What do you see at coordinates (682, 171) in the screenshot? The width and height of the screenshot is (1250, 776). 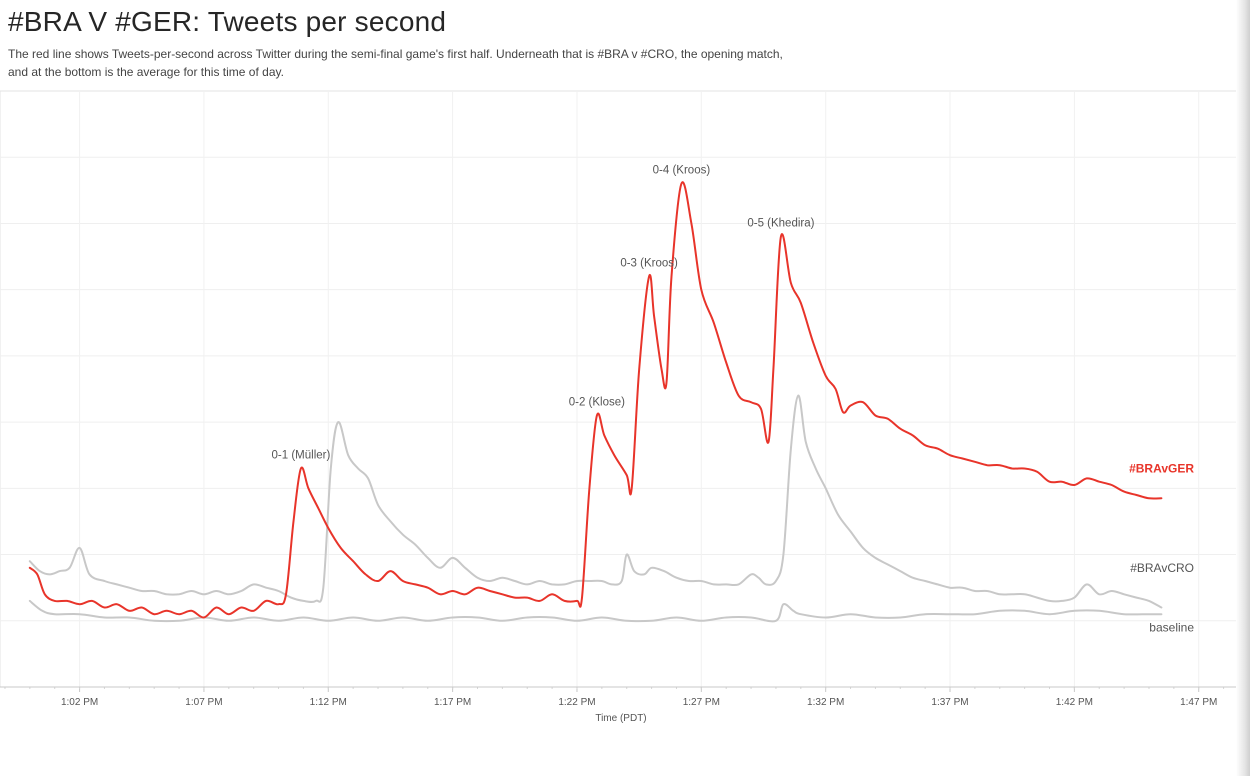 I see `goal-annotation: 0-4 (Kroos)` at bounding box center [682, 171].